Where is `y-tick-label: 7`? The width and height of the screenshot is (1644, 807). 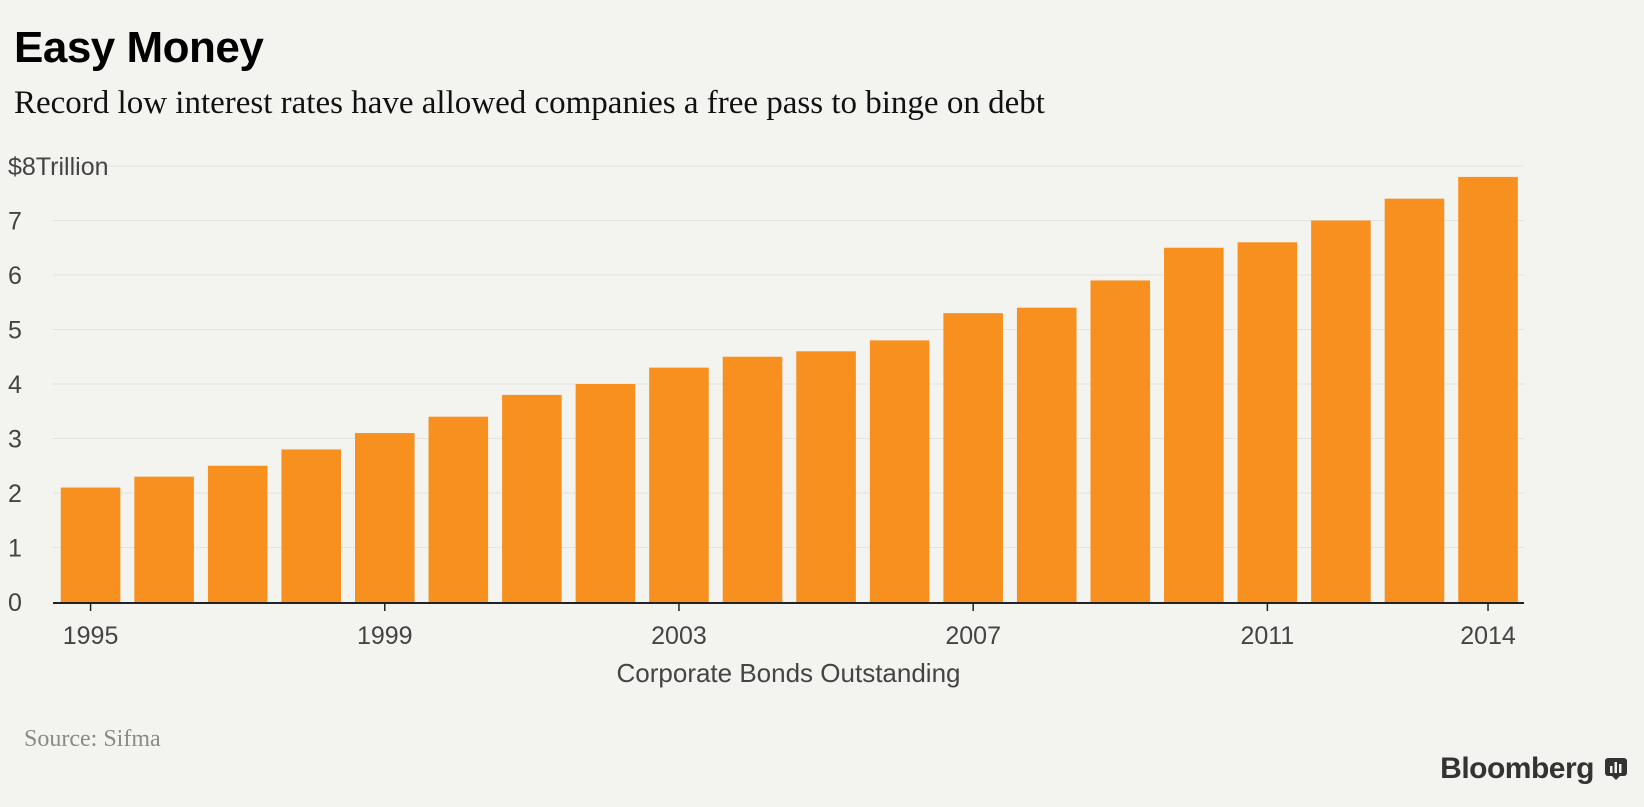 y-tick-label: 7 is located at coordinates (15, 222).